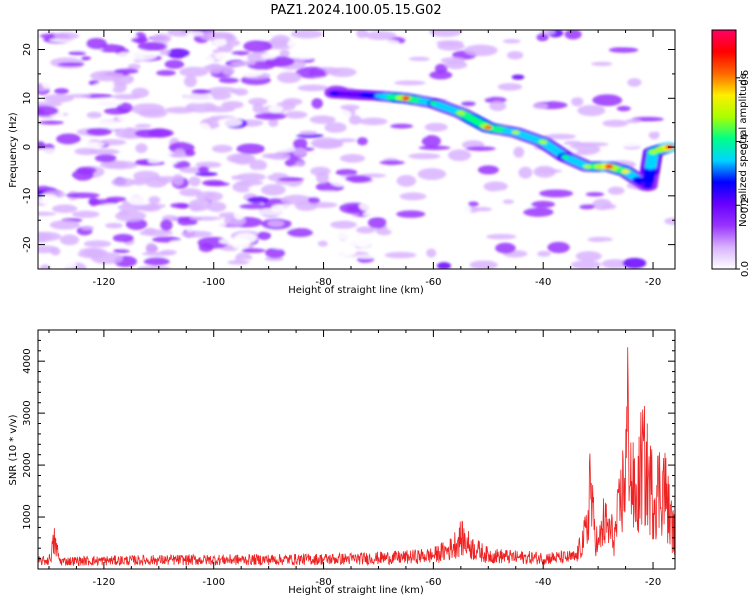 The width and height of the screenshot is (750, 600). What do you see at coordinates (543, 282) in the screenshot?
I see `x-tick-label: -40` at bounding box center [543, 282].